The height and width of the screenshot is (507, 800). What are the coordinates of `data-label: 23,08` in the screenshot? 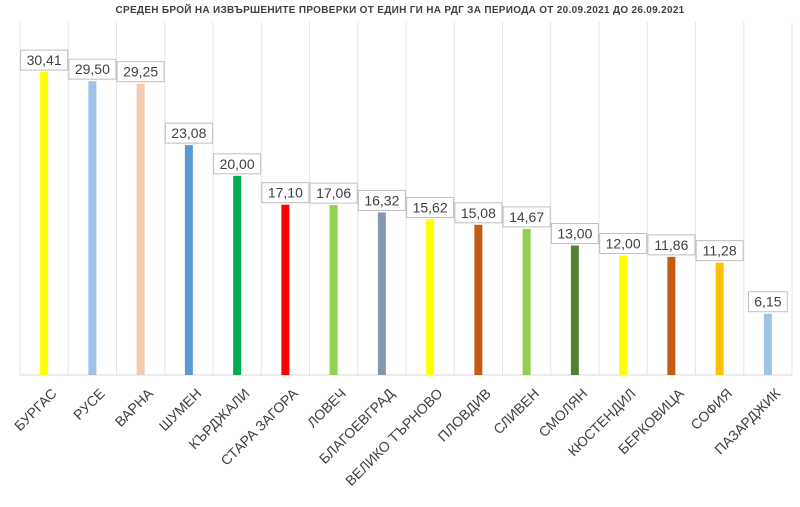 It's located at (188, 133).